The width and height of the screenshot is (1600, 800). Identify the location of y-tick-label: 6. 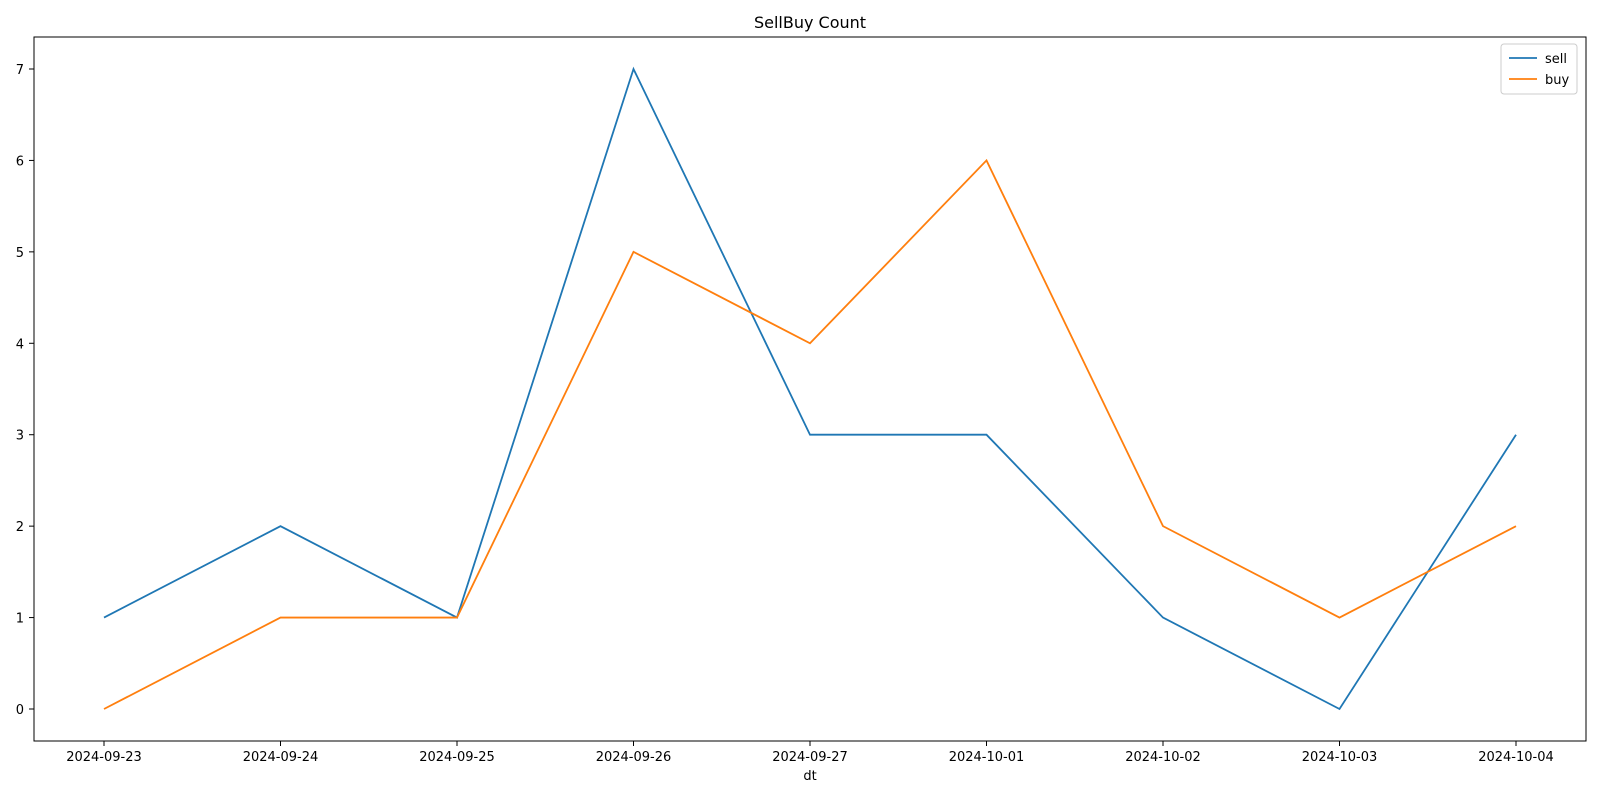
(20, 161).